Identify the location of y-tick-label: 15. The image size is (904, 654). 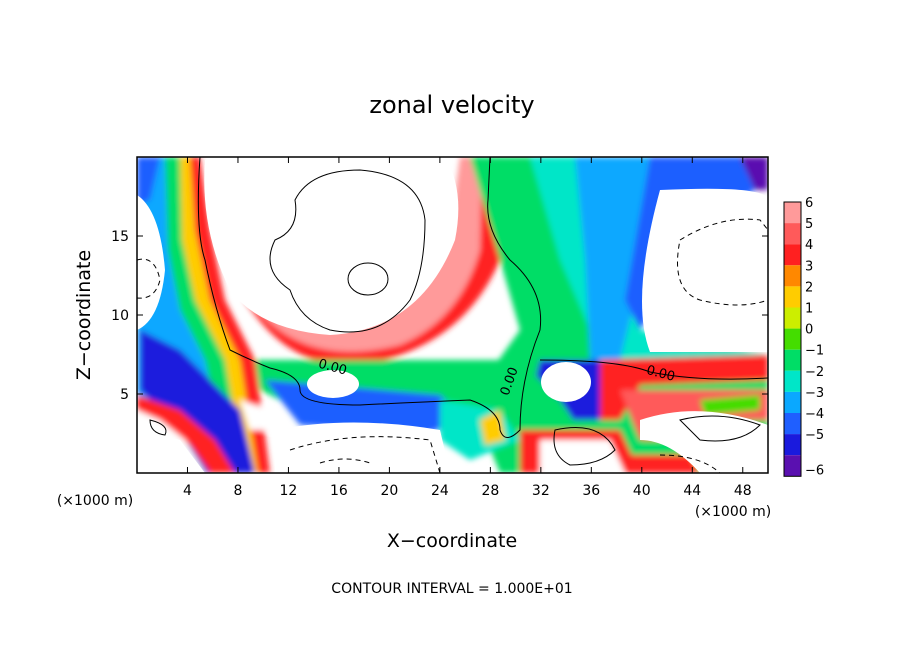
(120, 237).